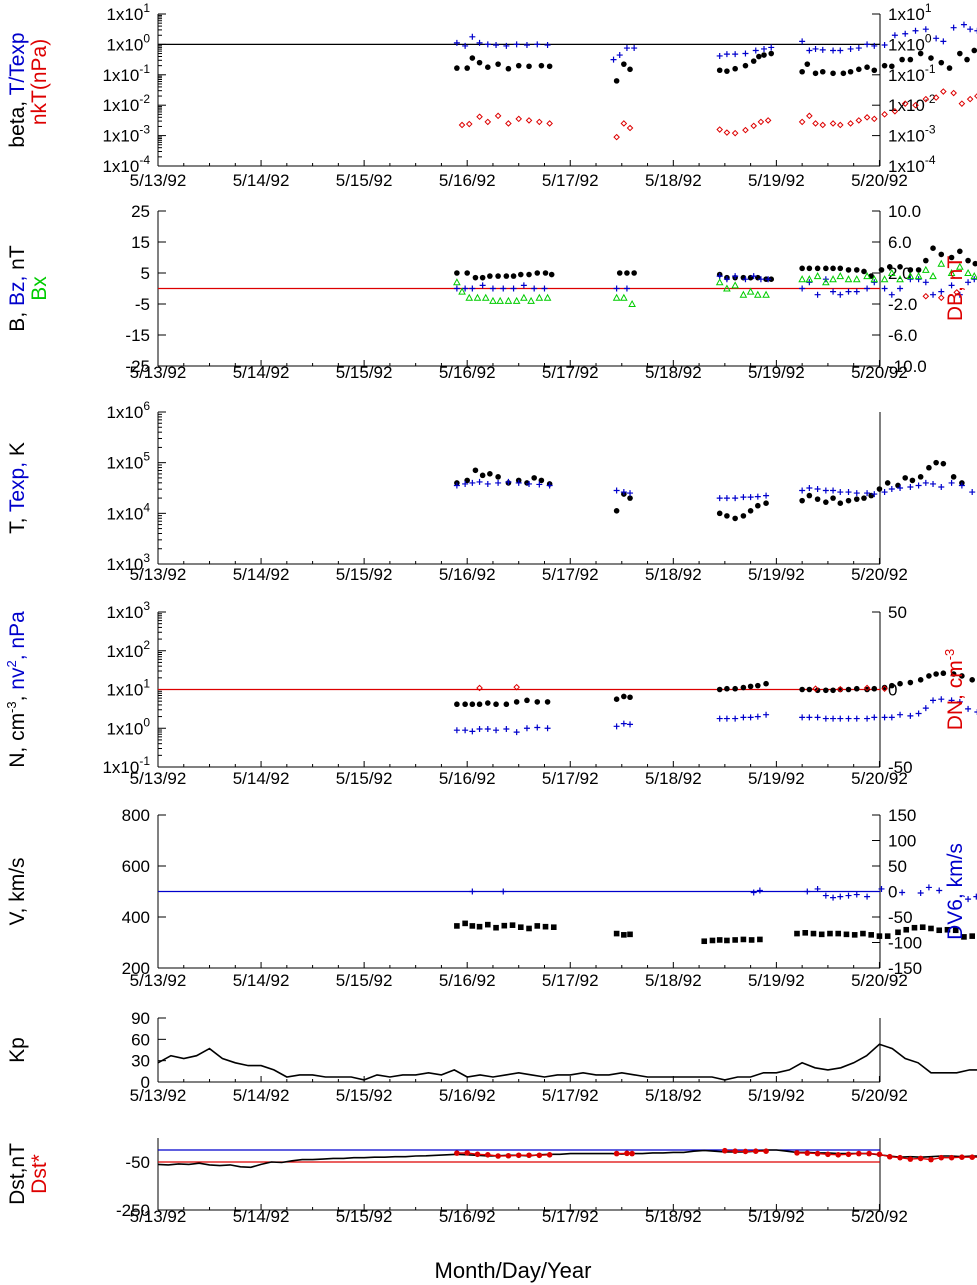 This screenshot has width=977, height=1285. Describe the element at coordinates (128, 410) in the screenshot. I see `y-tick-label: 1x10⁶` at that location.